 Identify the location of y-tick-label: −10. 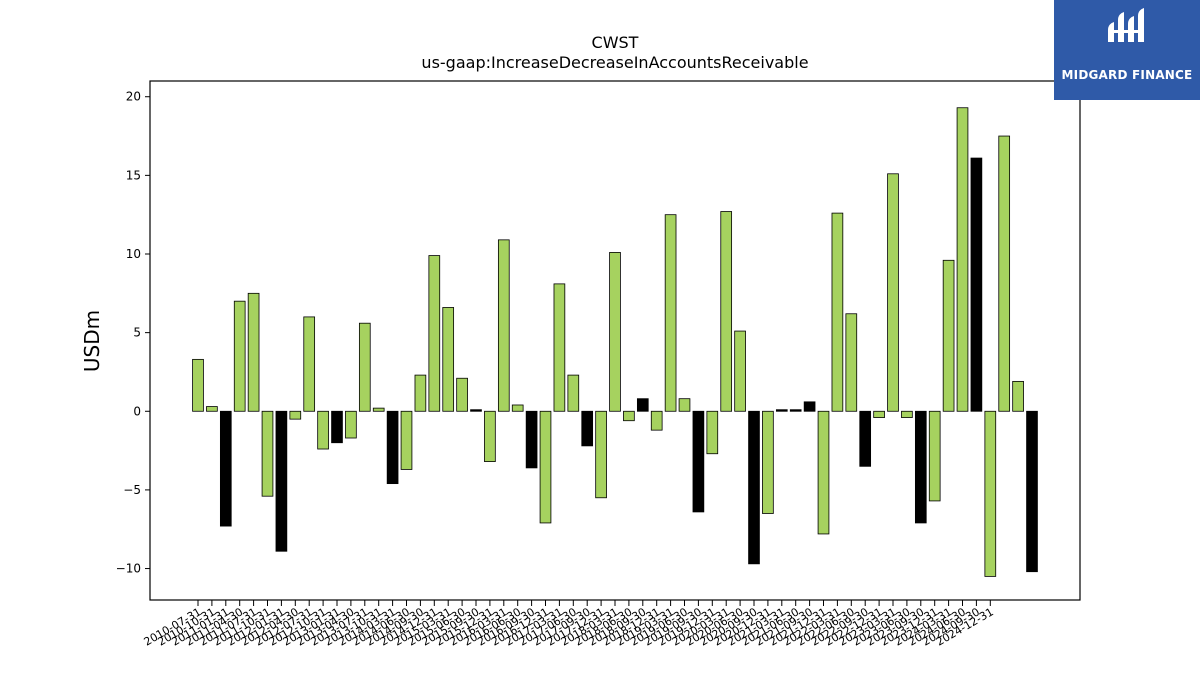
(128, 569).